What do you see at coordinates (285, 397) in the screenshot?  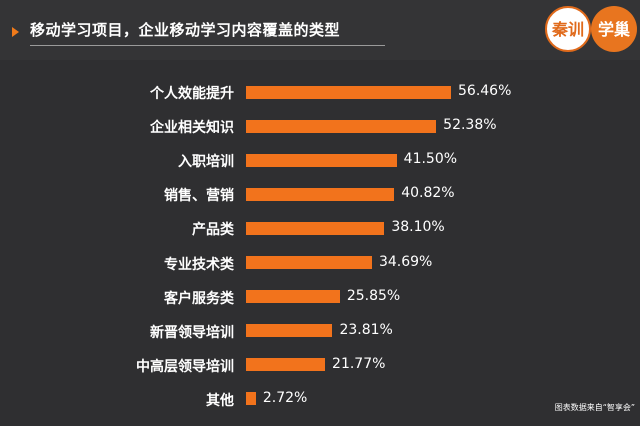 I see `value-label: 2.72%` at bounding box center [285, 397].